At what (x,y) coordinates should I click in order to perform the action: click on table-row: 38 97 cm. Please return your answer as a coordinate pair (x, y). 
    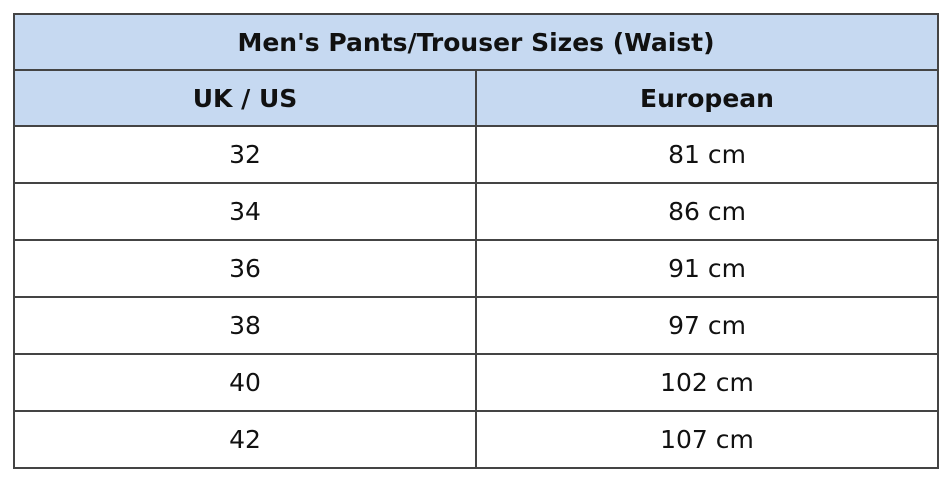
    Looking at the image, I should click on (476, 325).